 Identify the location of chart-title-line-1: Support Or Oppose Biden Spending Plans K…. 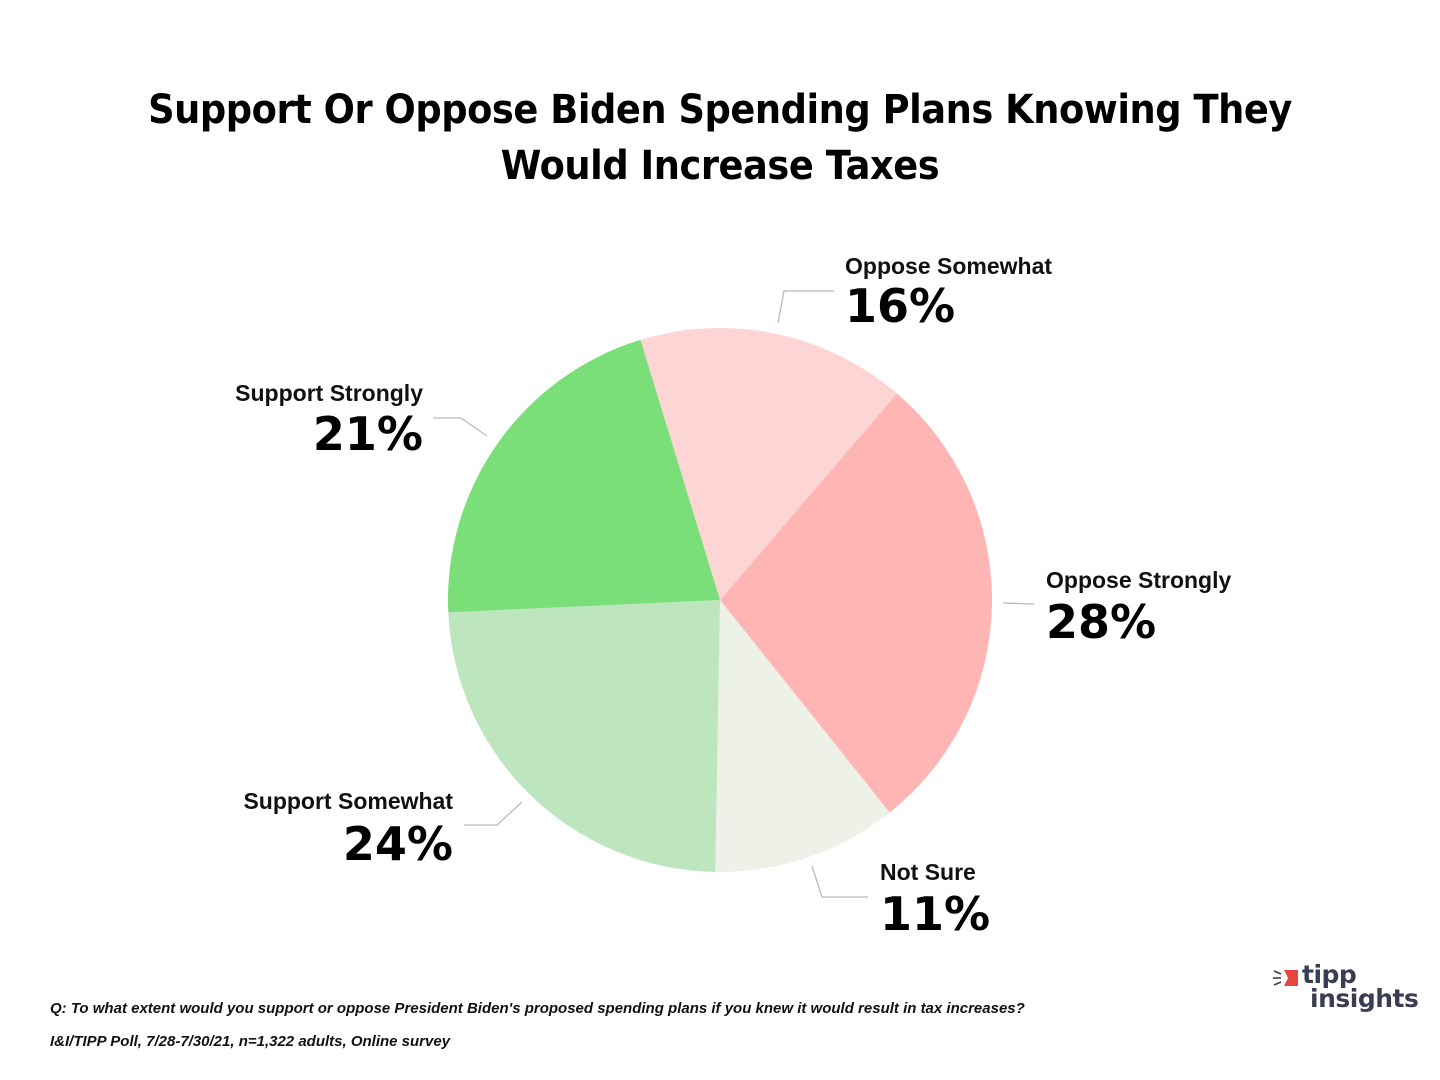
(720, 110).